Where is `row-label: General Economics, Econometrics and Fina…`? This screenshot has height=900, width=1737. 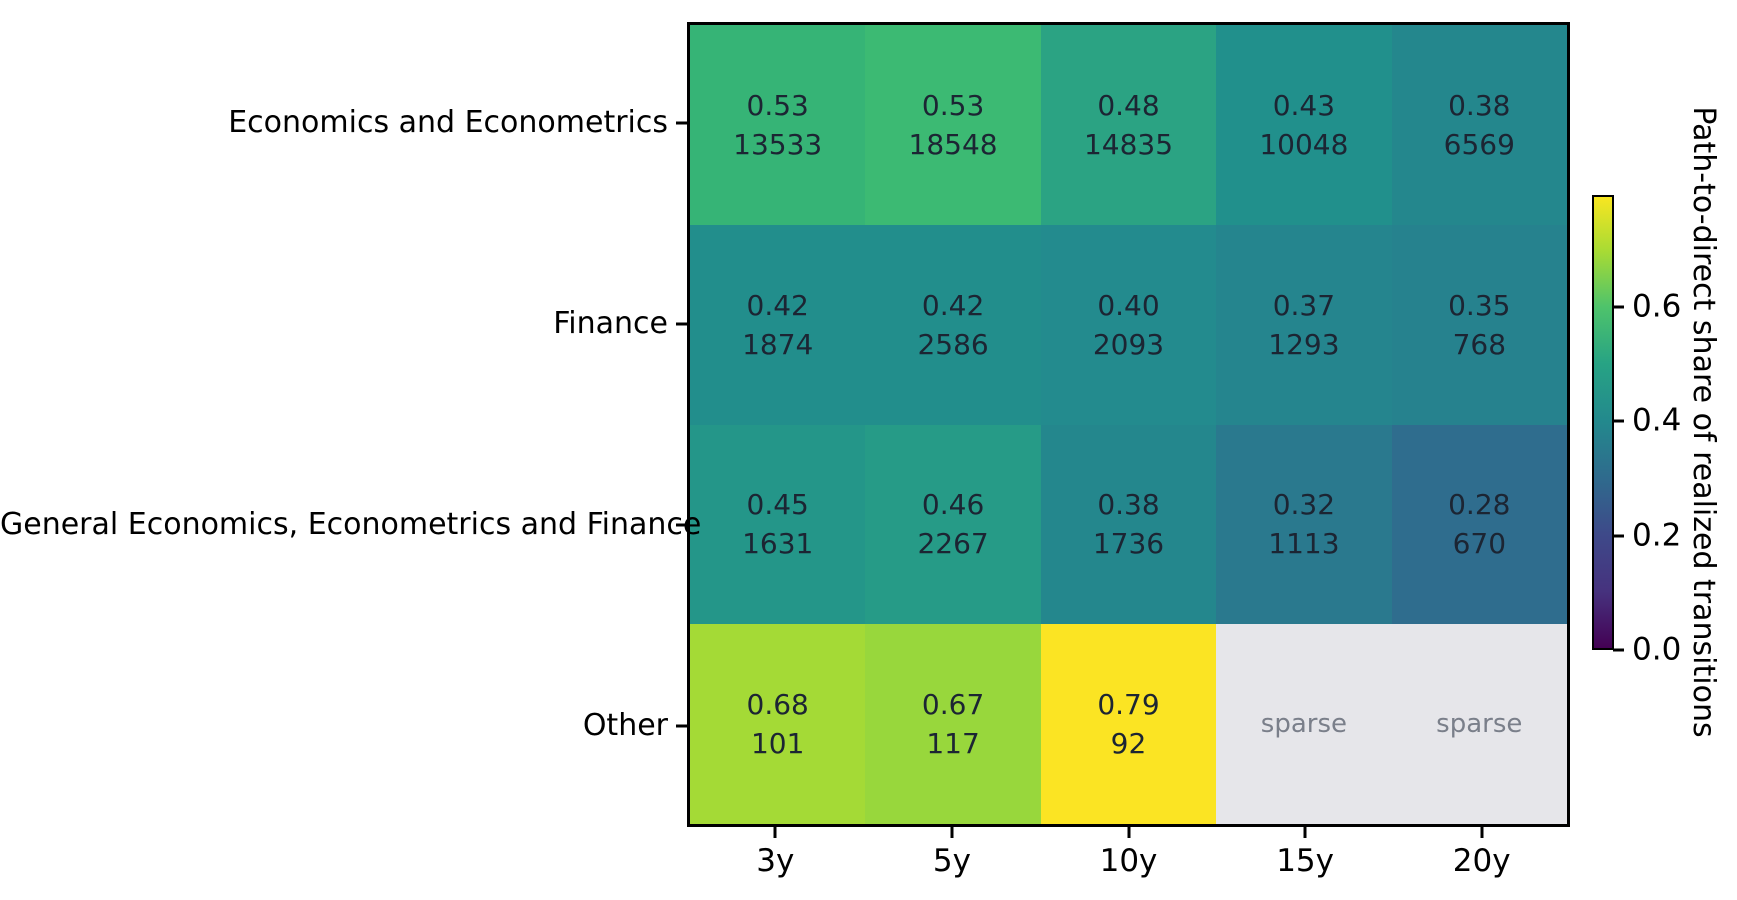
row-label: General Economics, Econometrics and Fina… is located at coordinates (351, 525).